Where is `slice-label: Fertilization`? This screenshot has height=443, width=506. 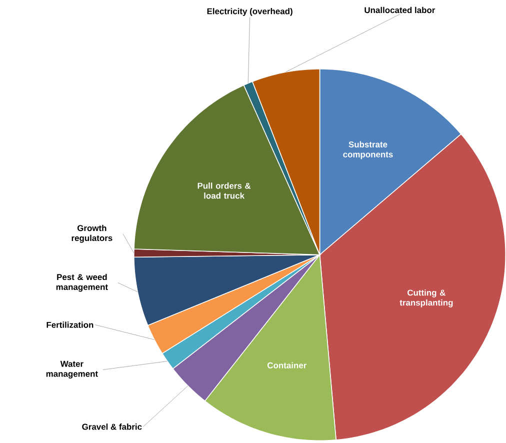 slice-label: Fertilization is located at coordinates (70, 325).